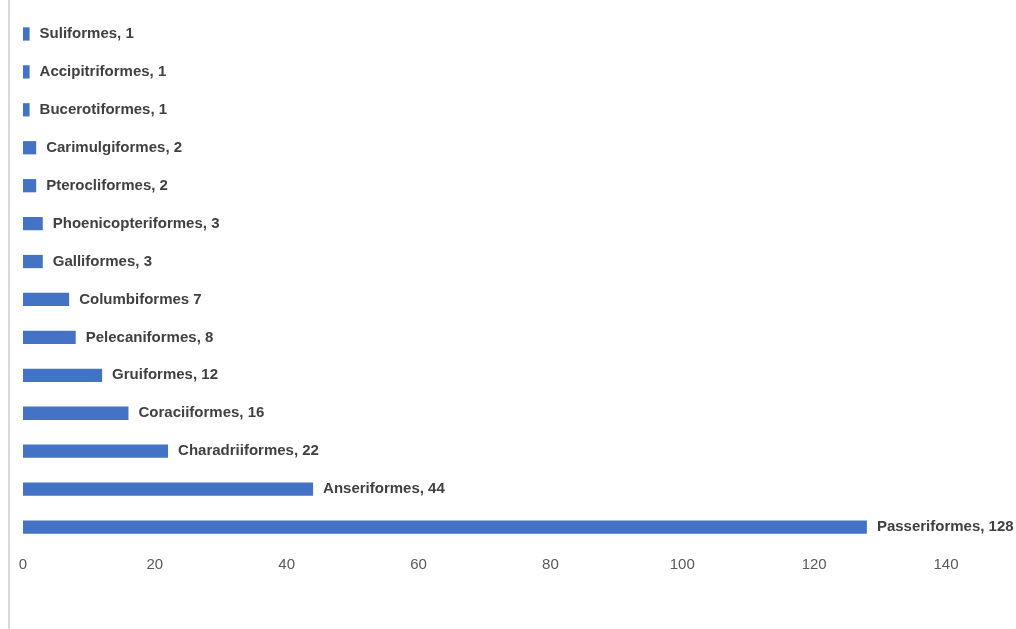 This screenshot has height=629, width=1016. Describe the element at coordinates (384, 488) in the screenshot. I see `data-label: Anseriformes, 44` at that location.